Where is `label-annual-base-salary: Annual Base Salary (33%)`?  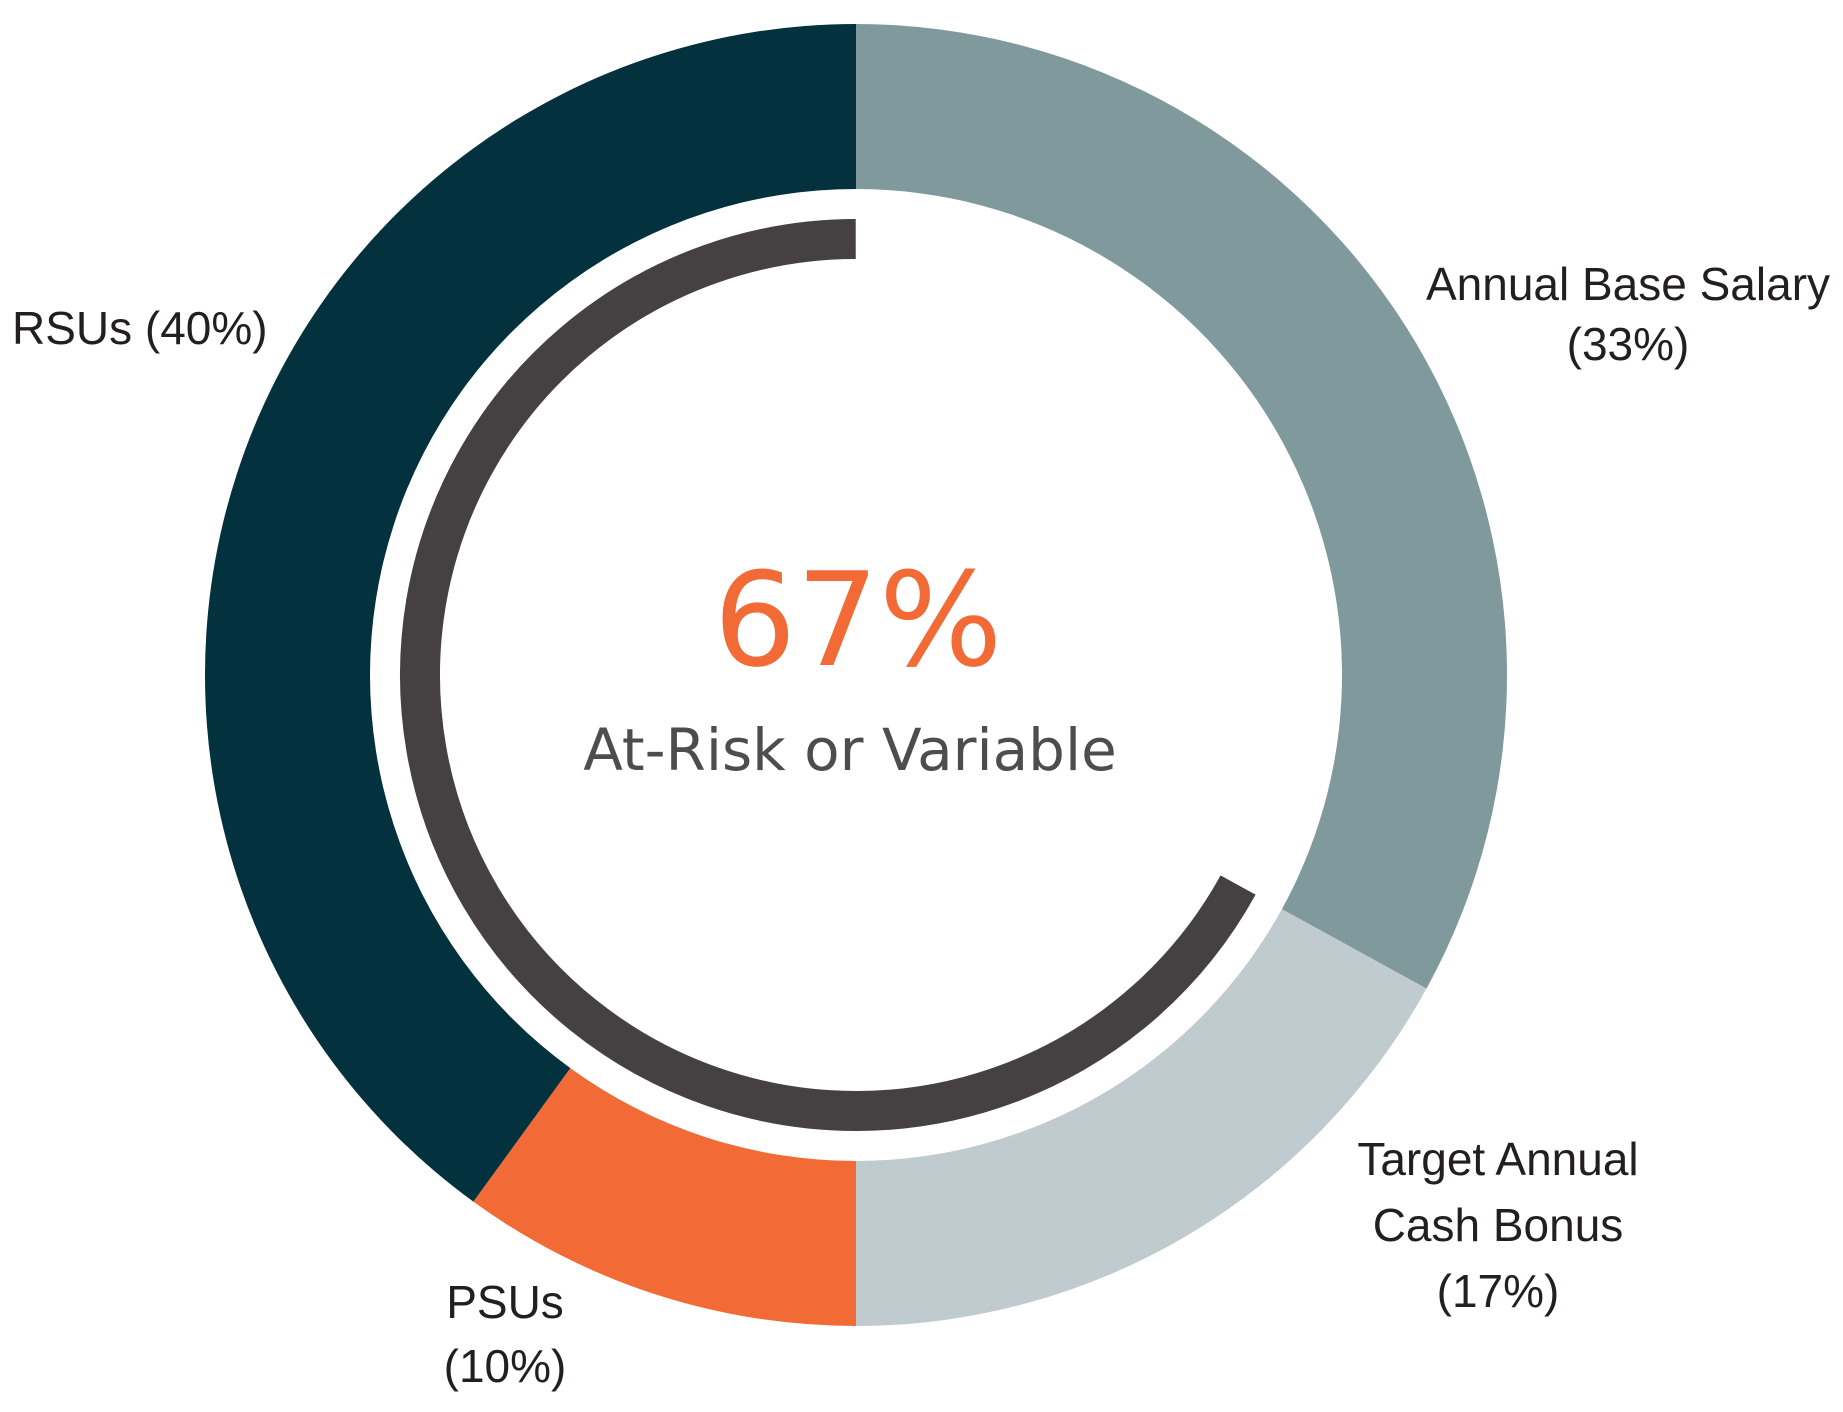 label-annual-base-salary: Annual Base Salary (33%) is located at coordinates (1628, 314).